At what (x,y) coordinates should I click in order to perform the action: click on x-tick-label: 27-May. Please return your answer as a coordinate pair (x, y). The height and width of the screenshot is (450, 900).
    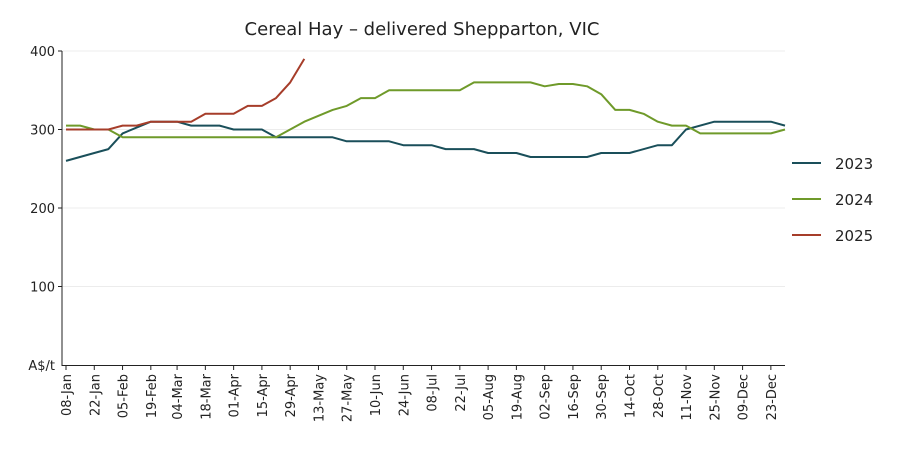
    Looking at the image, I should click on (348, 398).